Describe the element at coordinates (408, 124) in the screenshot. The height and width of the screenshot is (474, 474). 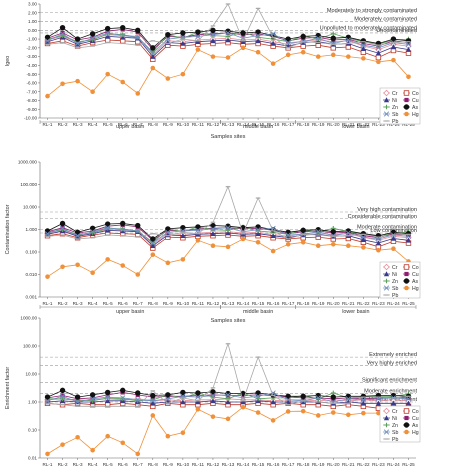
I see `x-tick-label: RL-25` at that location.